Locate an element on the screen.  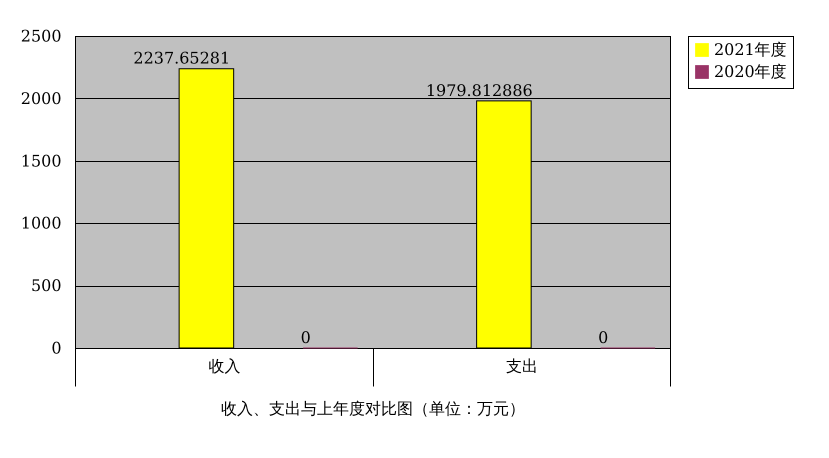
y-tick-label: 1000 is located at coordinates (41, 223).